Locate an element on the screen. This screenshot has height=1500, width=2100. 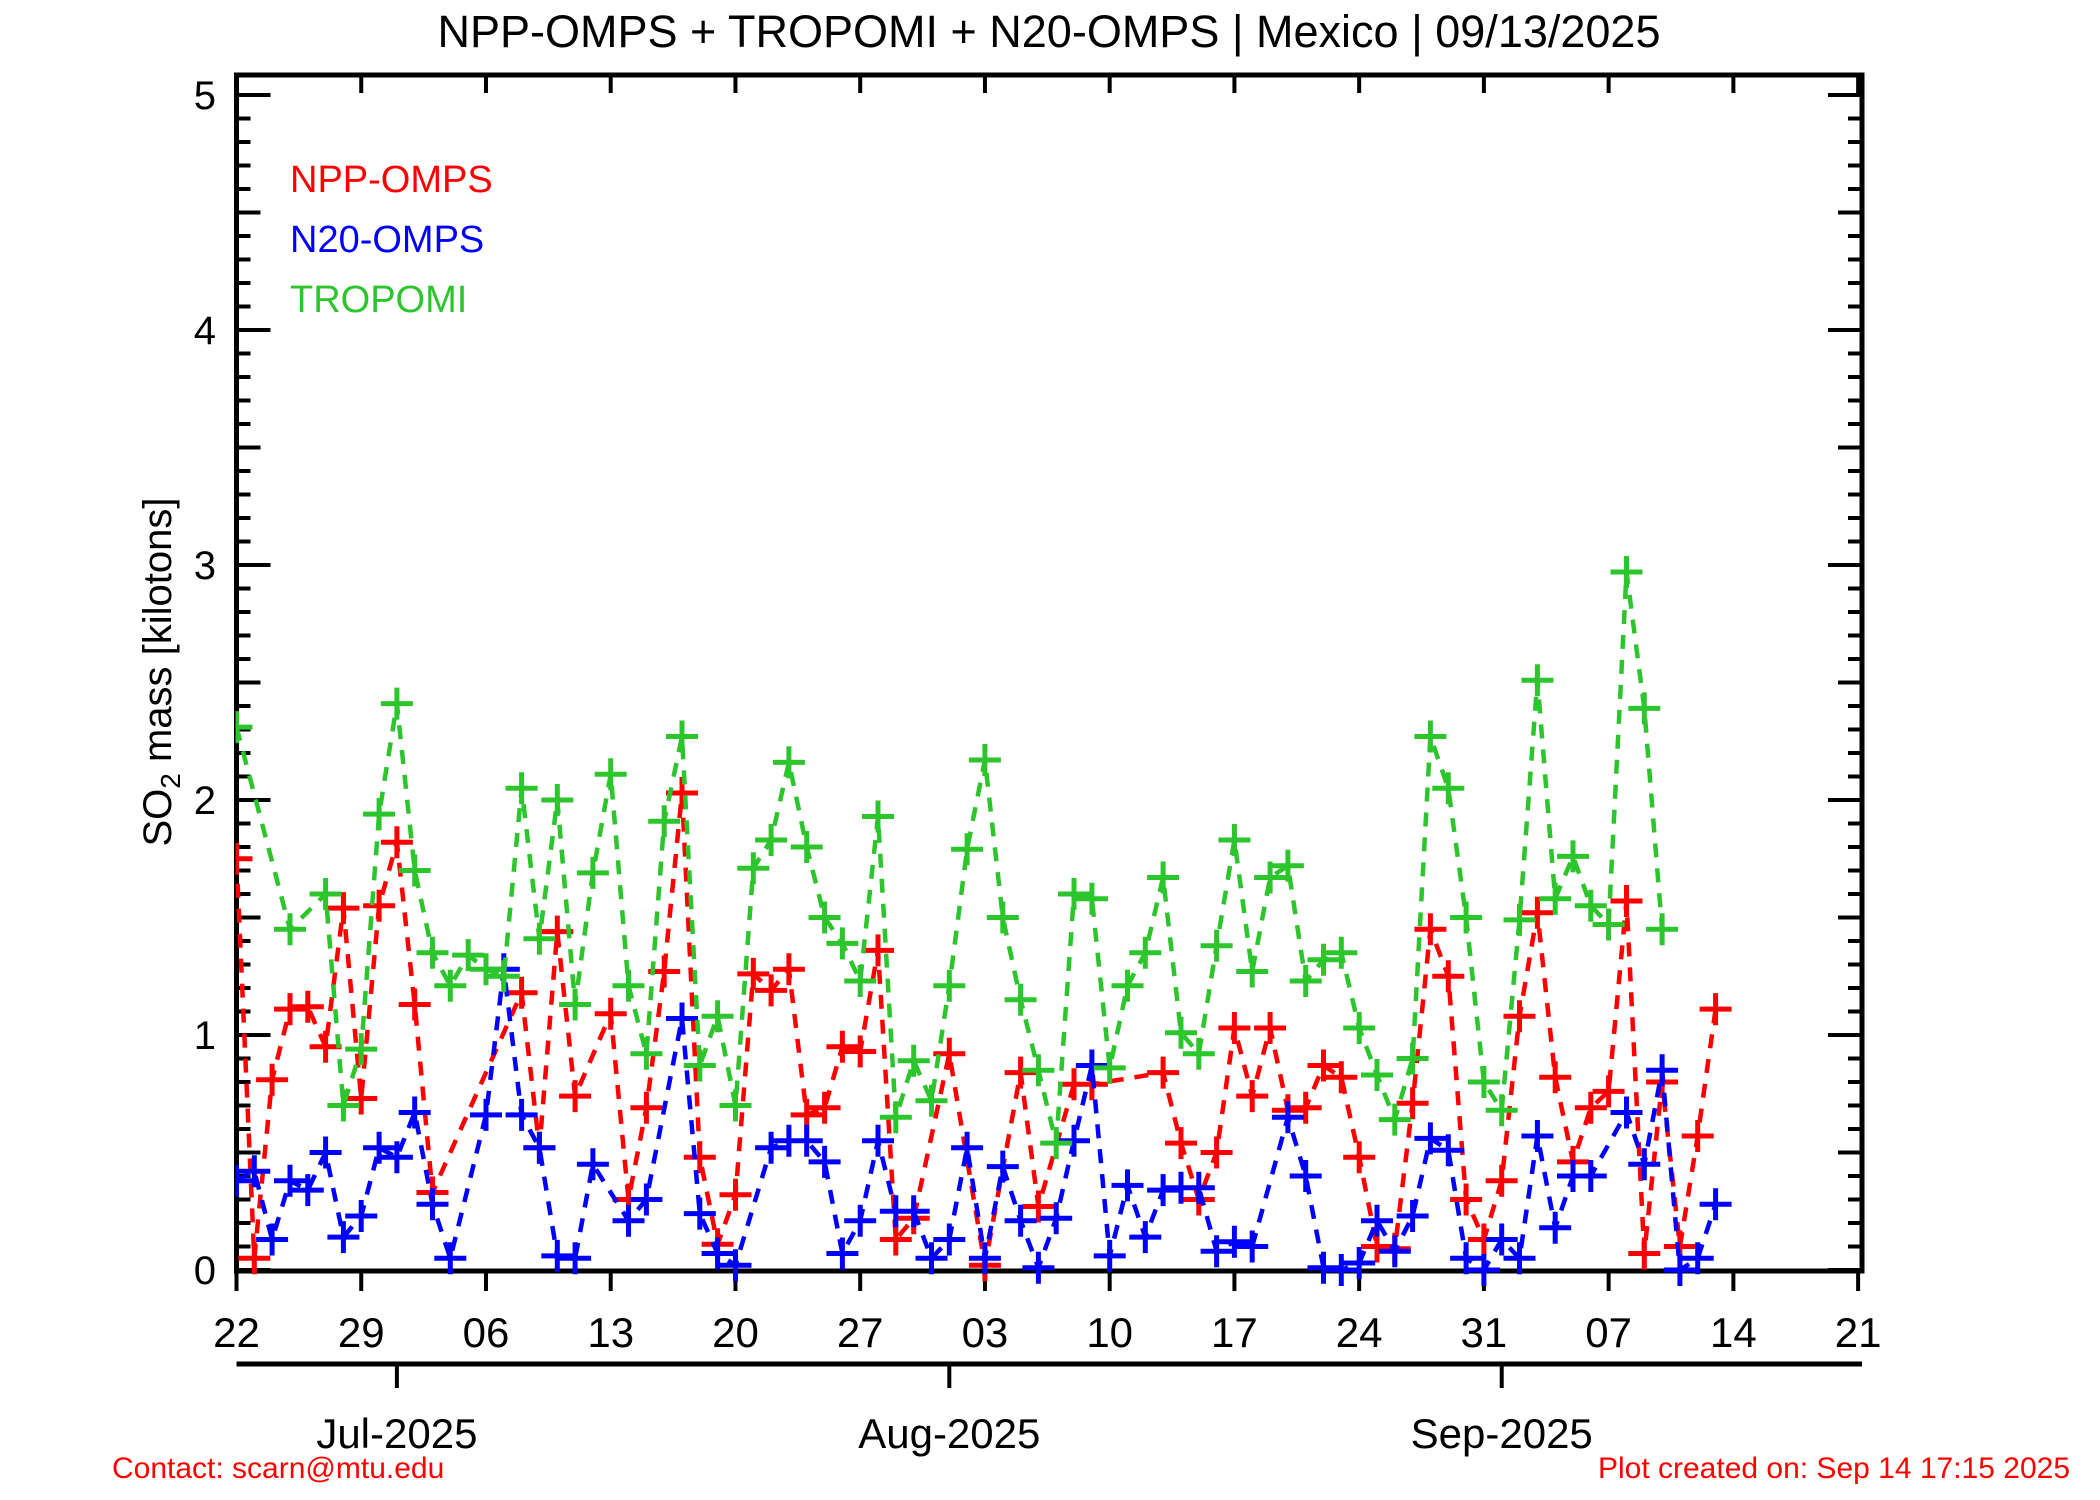
legend-item-tropomi: TROPOMI is located at coordinates (379, 300).